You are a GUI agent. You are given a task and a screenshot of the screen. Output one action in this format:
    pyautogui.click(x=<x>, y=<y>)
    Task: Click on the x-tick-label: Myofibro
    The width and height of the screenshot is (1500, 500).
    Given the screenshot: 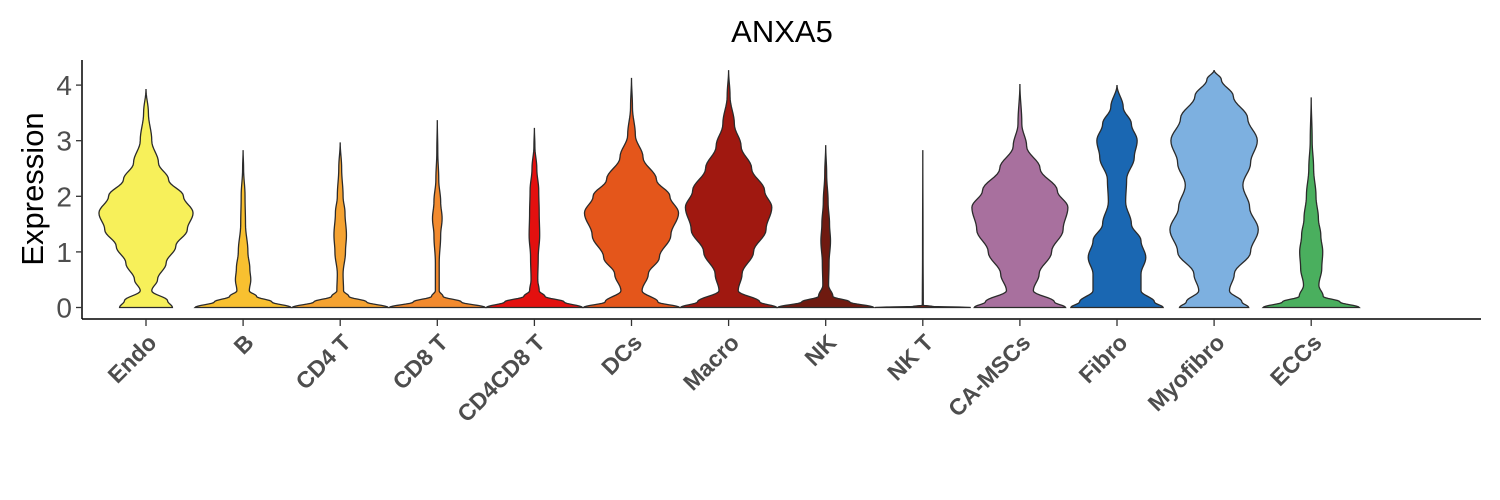 What is the action you would take?
    pyautogui.click(x=1186, y=372)
    